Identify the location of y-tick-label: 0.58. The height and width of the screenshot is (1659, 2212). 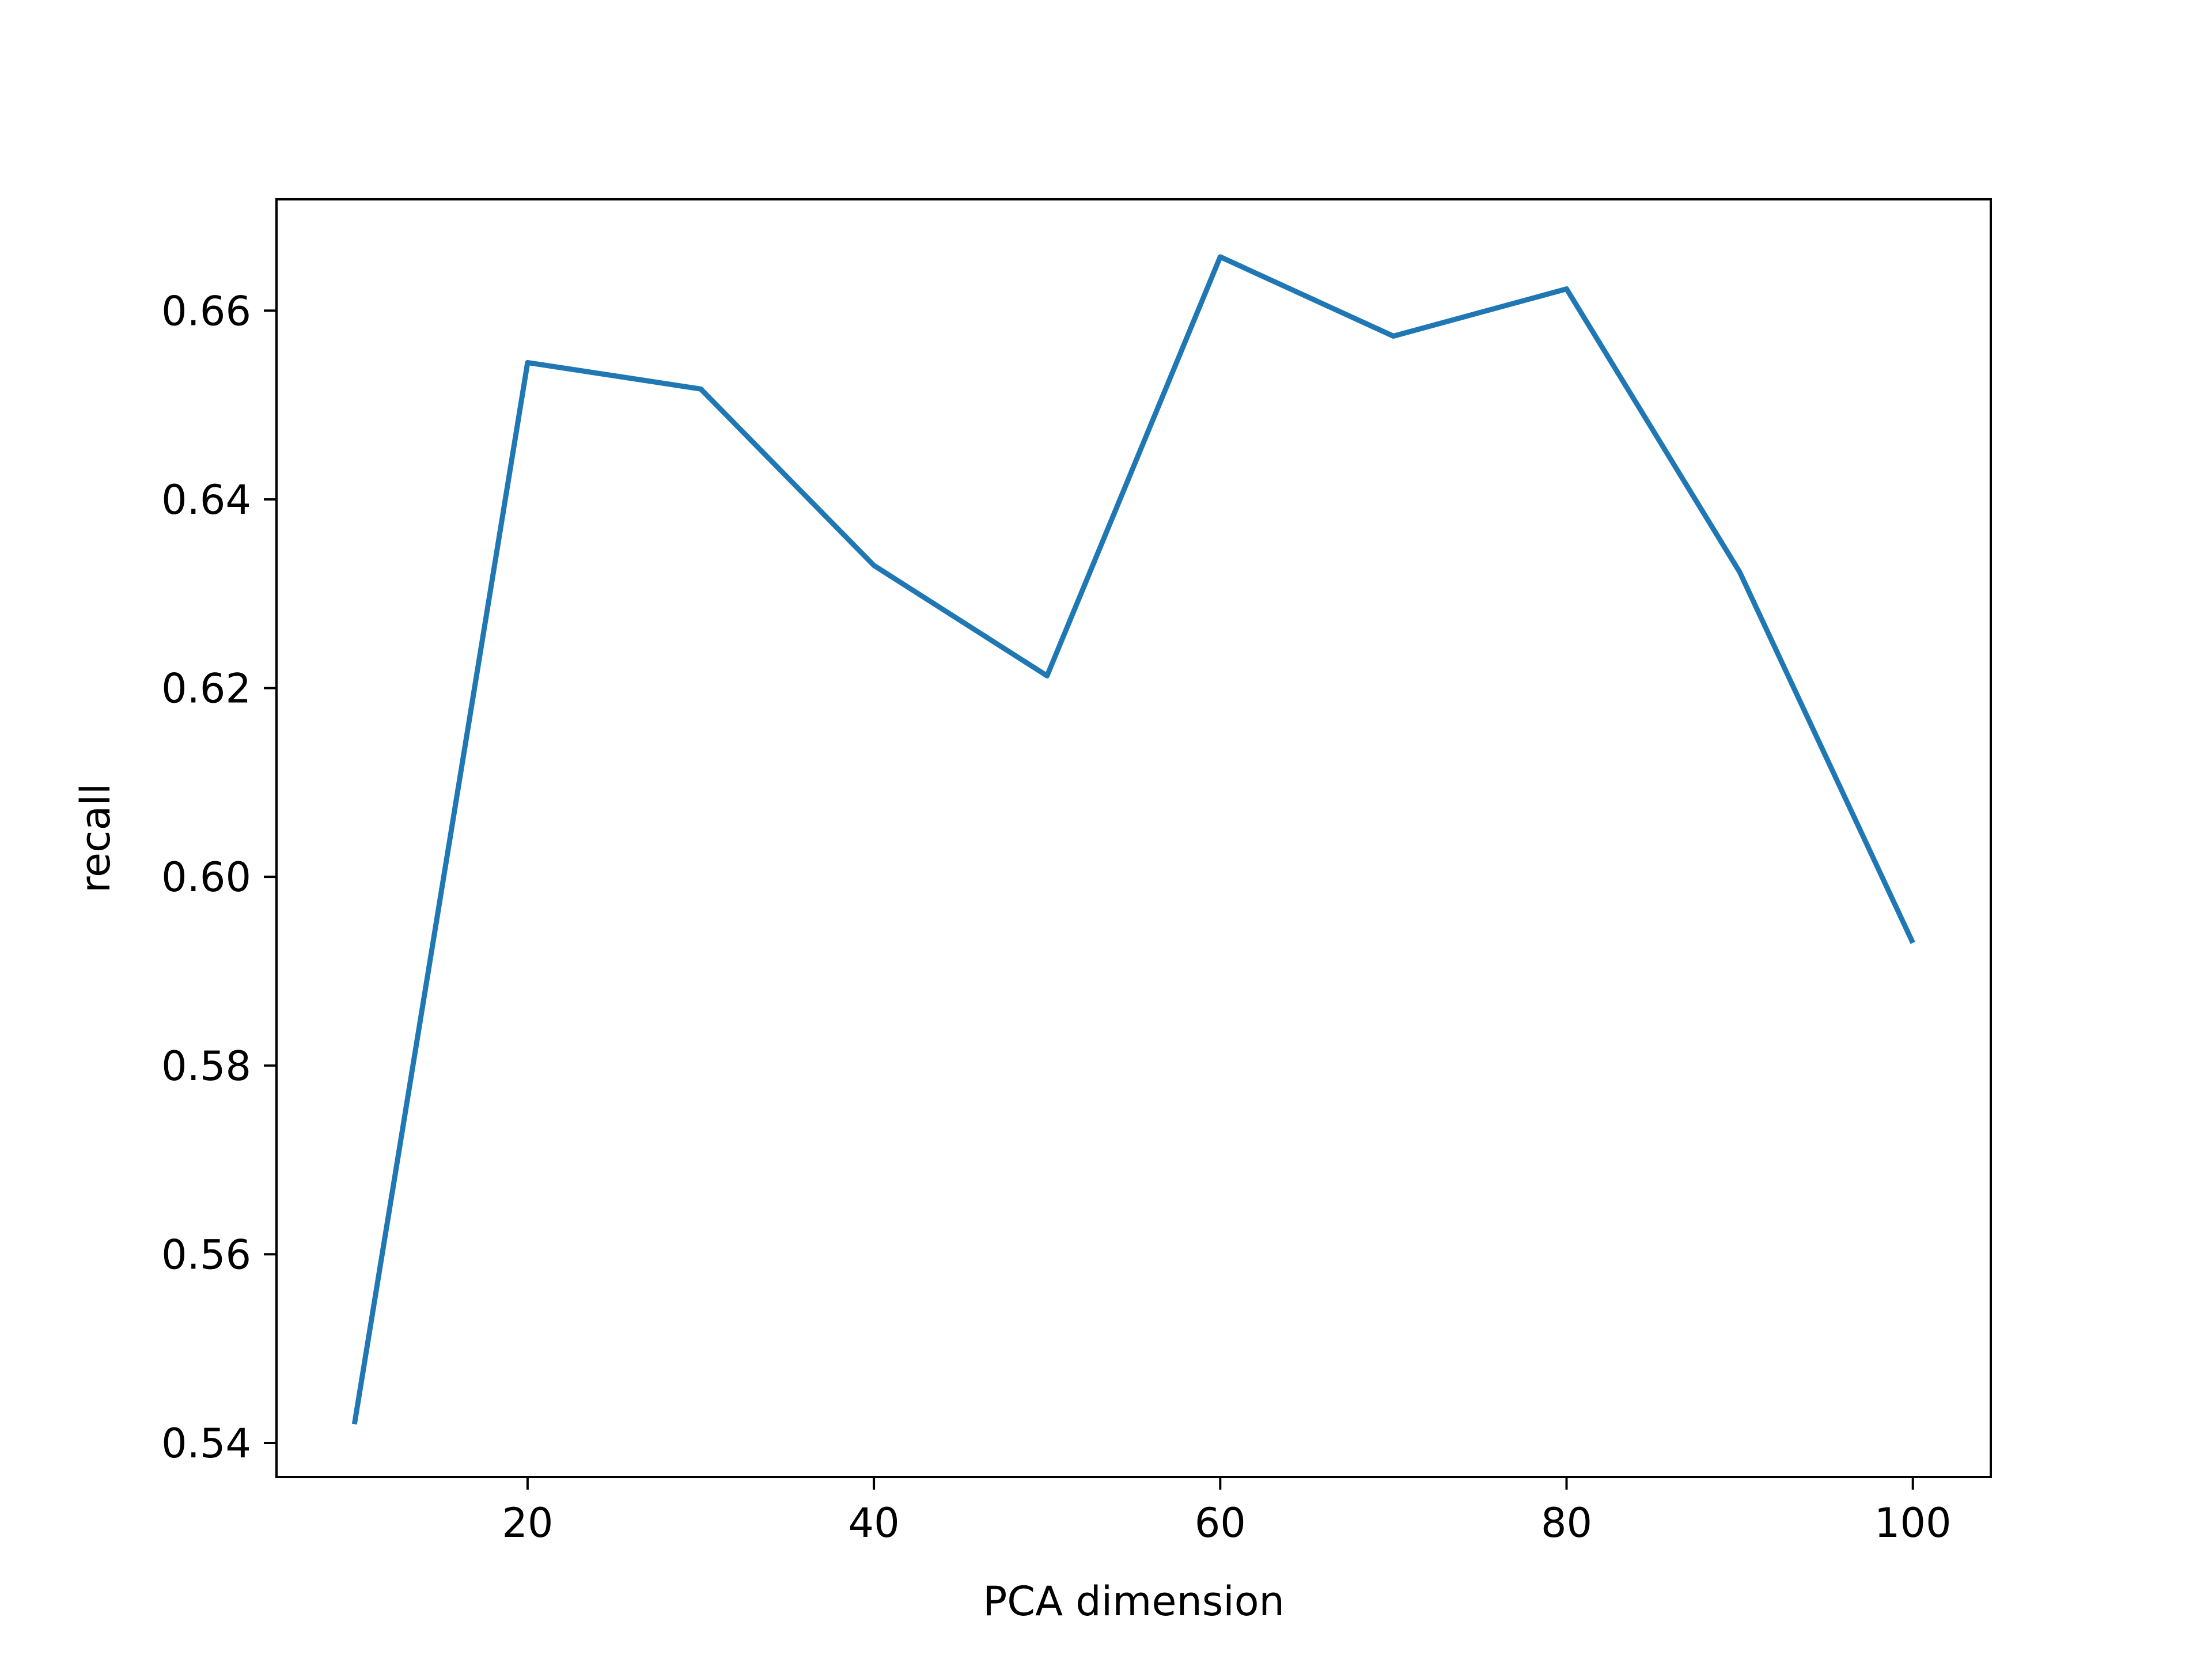
(206, 1066).